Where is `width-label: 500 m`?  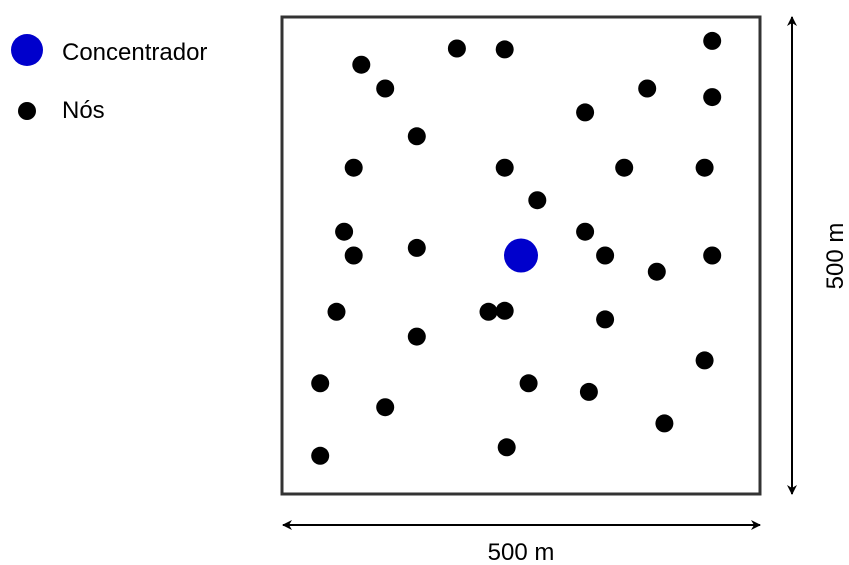 width-label: 500 m is located at coordinates (521, 552).